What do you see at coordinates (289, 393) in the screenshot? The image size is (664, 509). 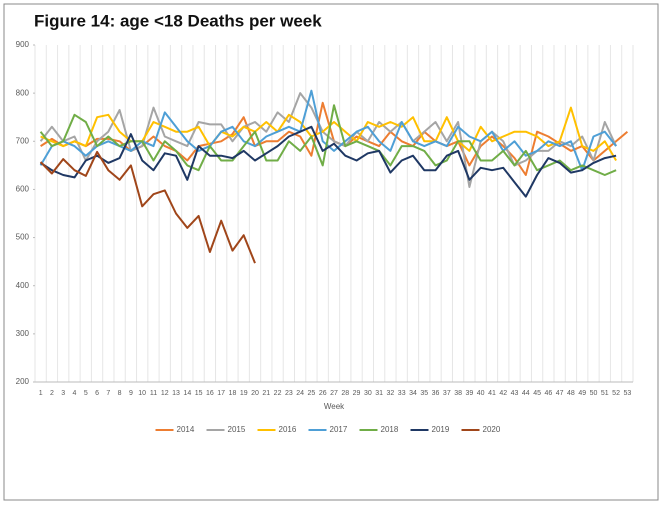 I see `x-tick-label: 23` at bounding box center [289, 393].